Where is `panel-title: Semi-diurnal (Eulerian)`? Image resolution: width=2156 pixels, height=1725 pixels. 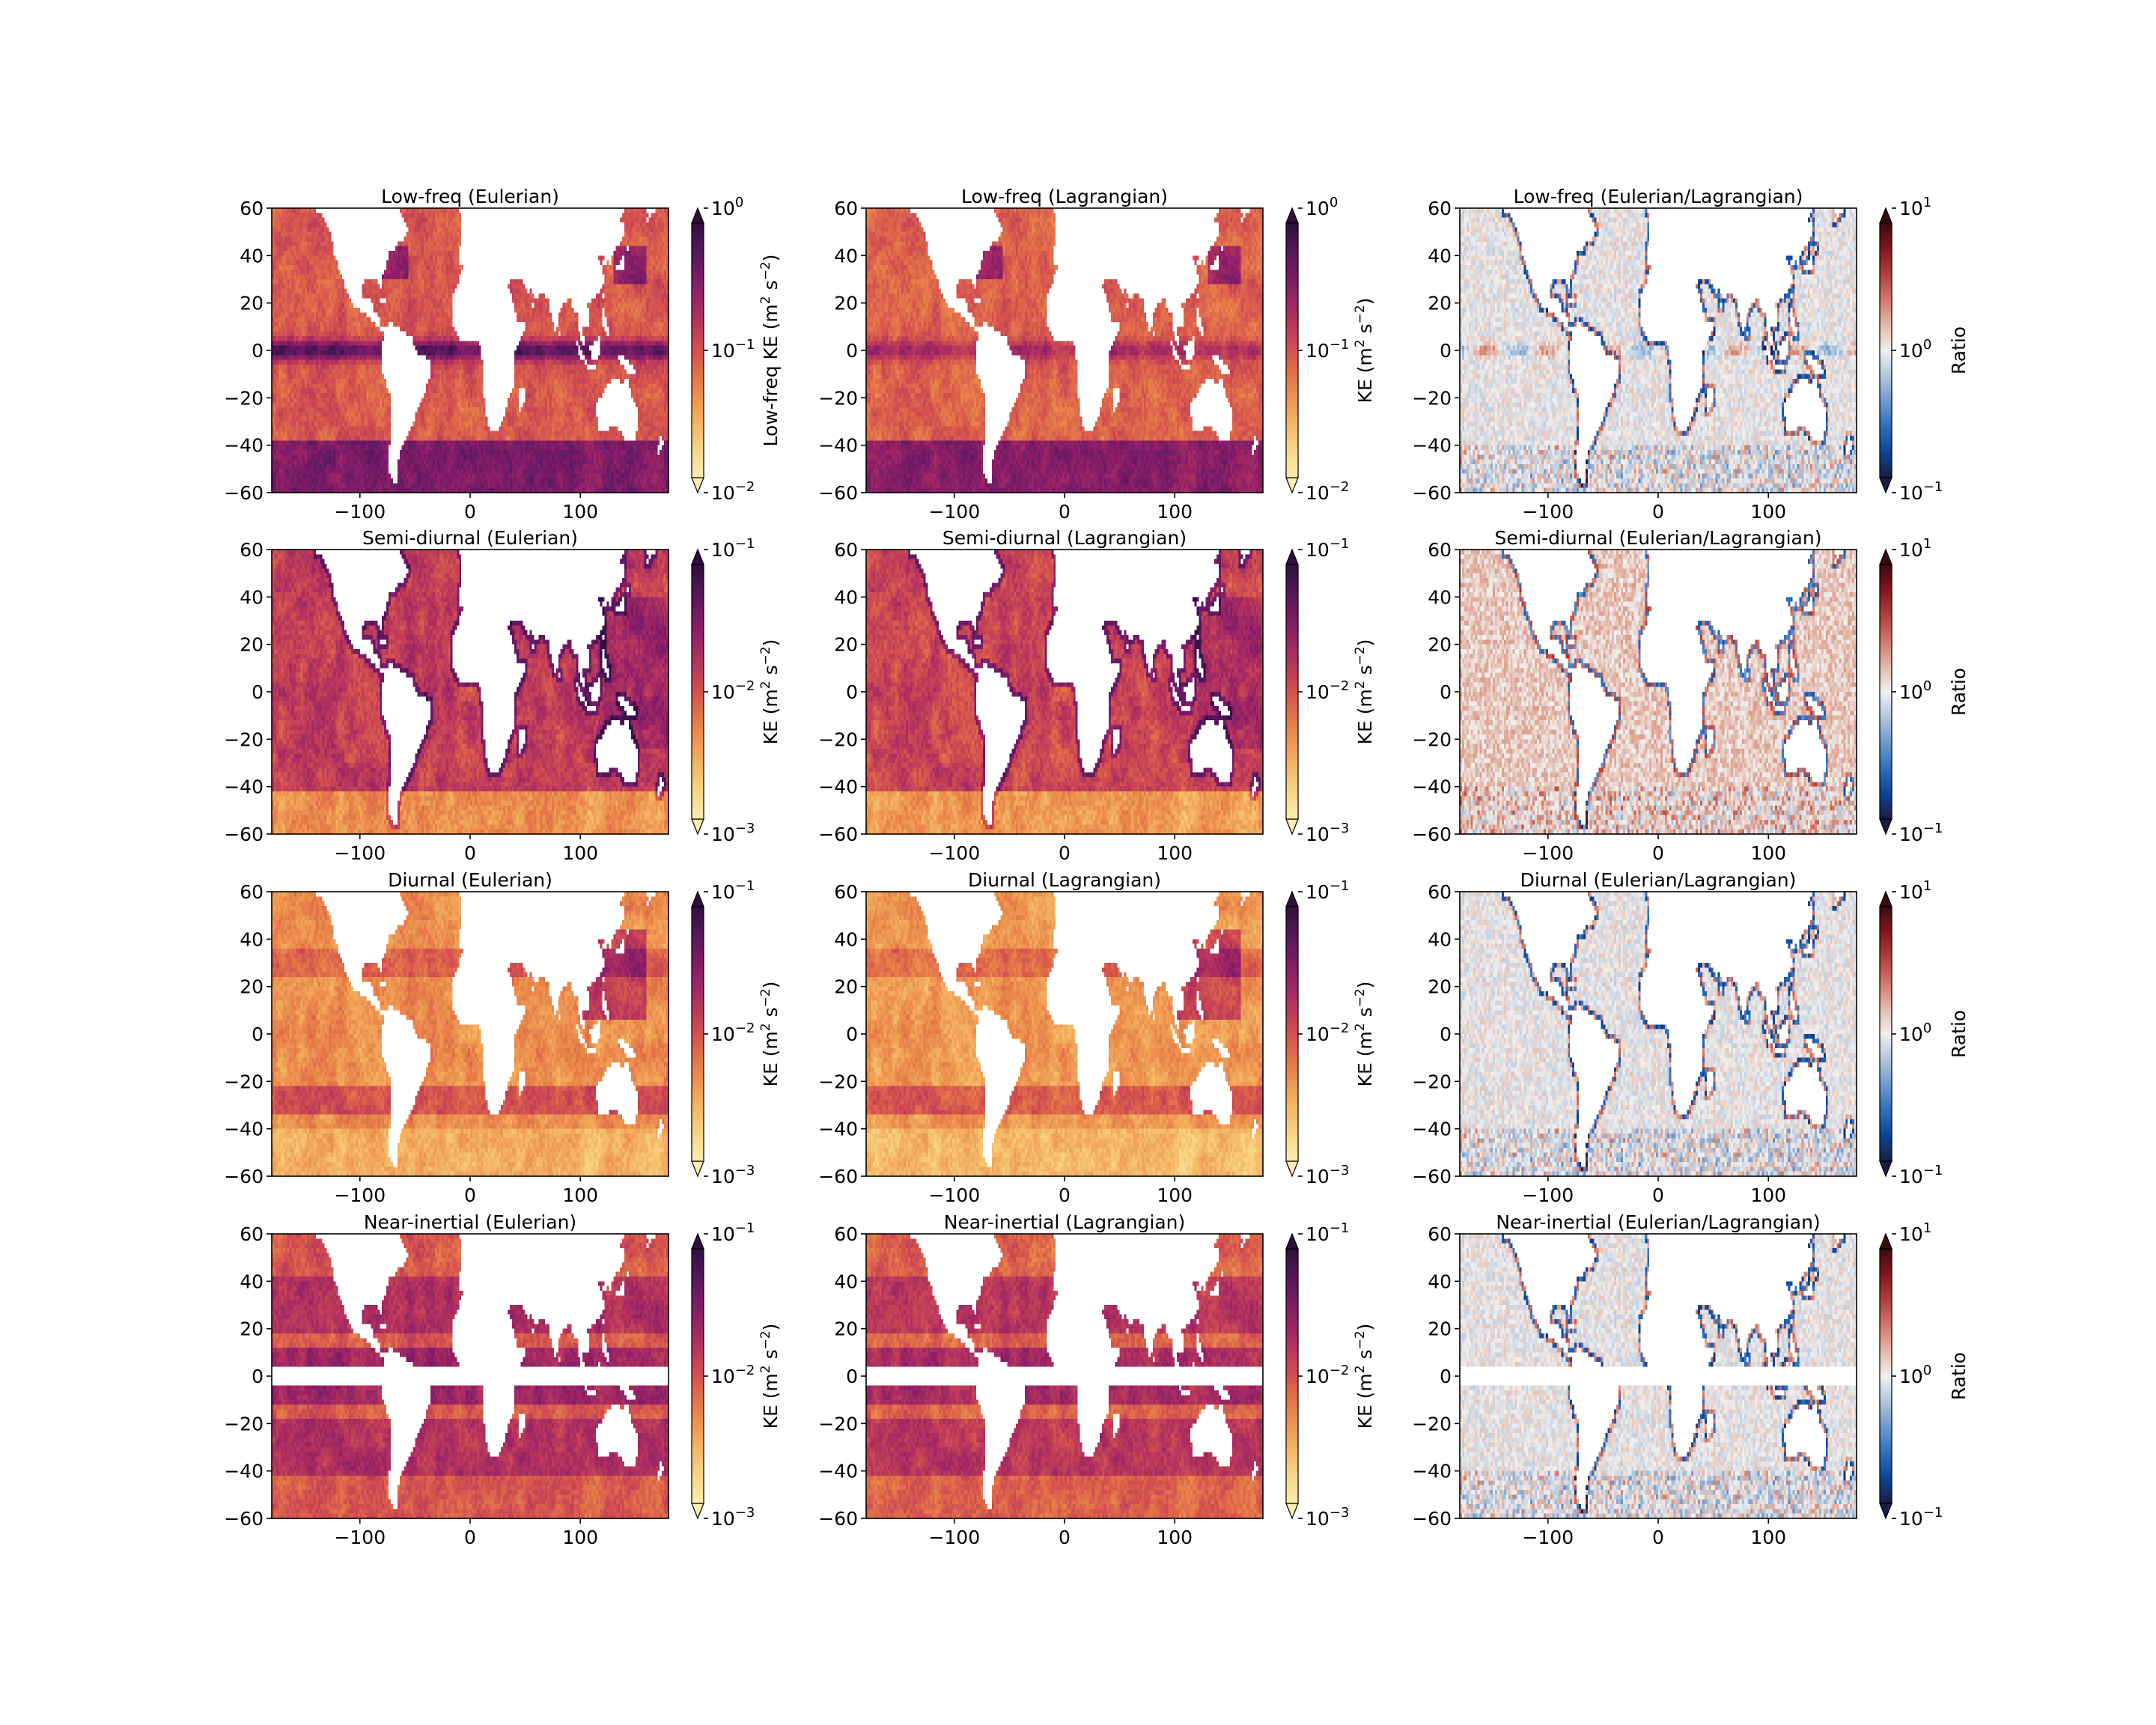 panel-title: Semi-diurnal (Eulerian) is located at coordinates (470, 538).